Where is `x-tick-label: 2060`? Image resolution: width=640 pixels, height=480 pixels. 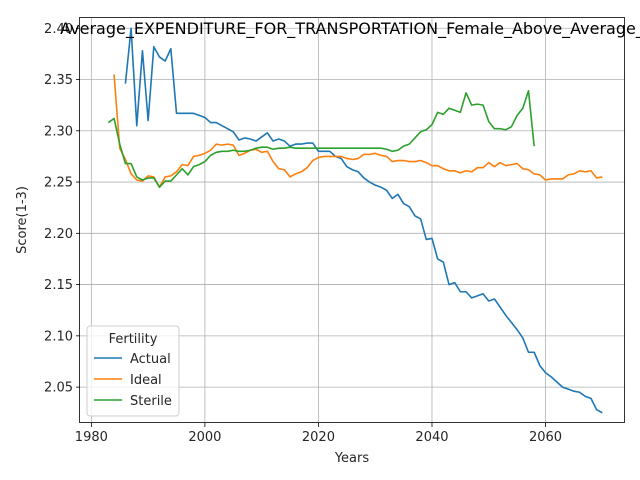
x-tick-label: 2060 is located at coordinates (545, 437).